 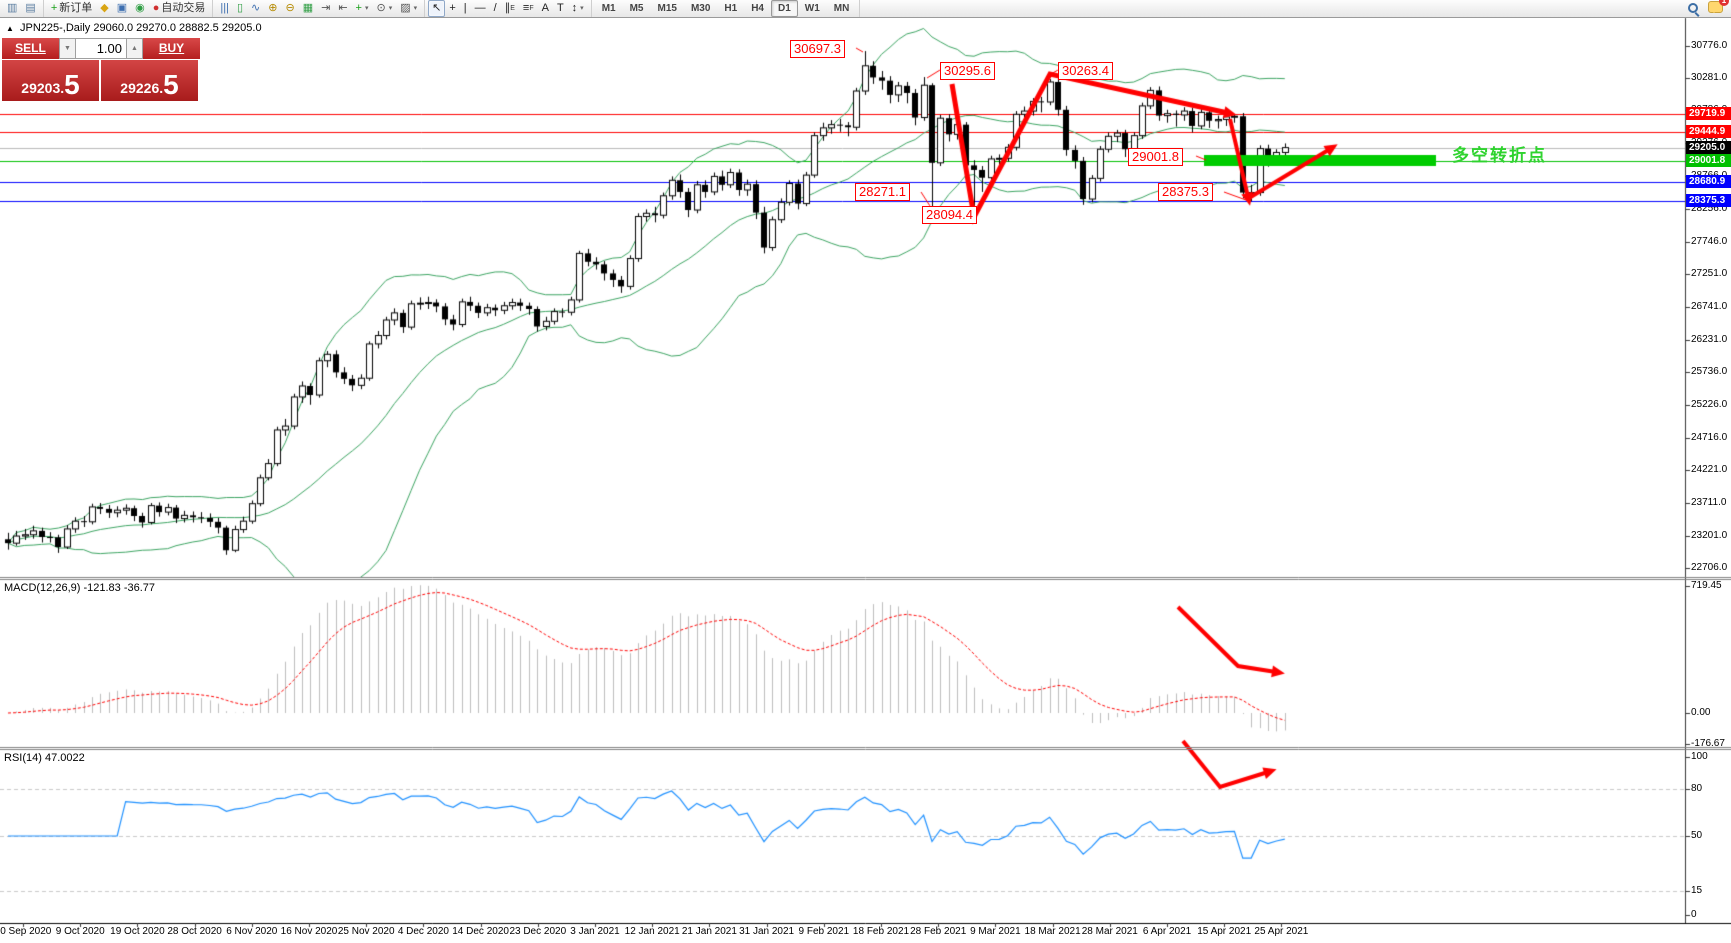 I want to click on buy-button: BUY, so click(x=171, y=48).